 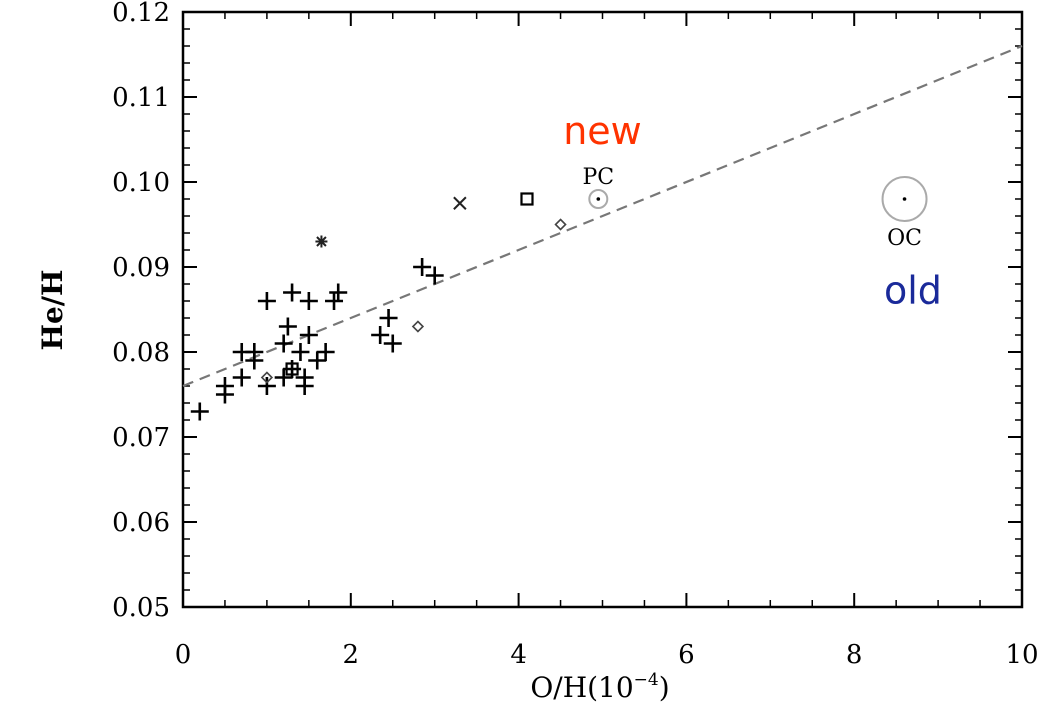 I want to click on y-tick-label-7: 0.12, so click(x=141, y=14).